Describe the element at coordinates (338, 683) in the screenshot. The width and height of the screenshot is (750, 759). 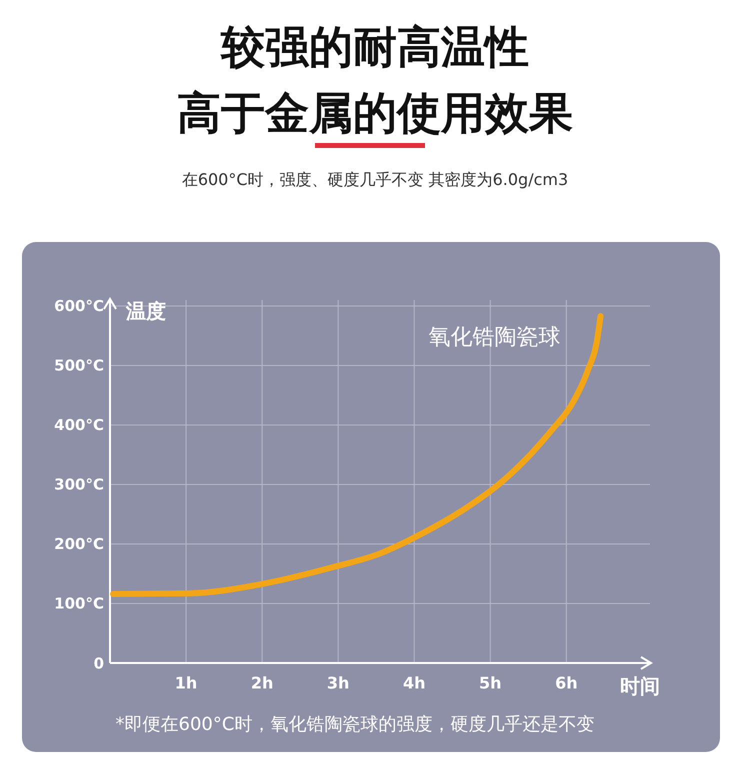
I see `x-tick-label: 3h` at that location.